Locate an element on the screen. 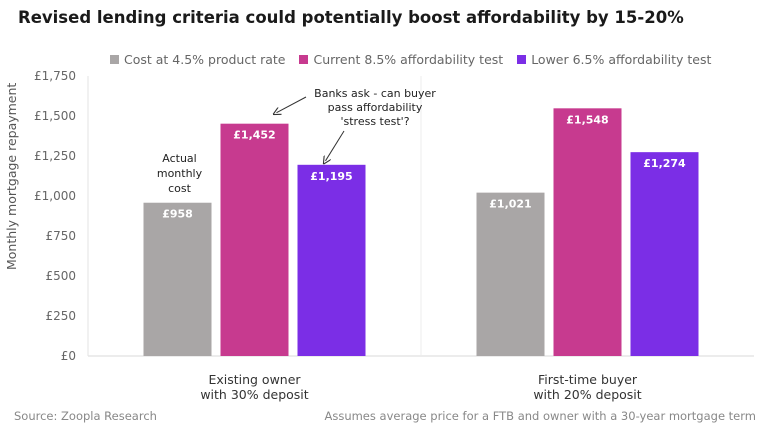 Image resolution: width=768 pixels, height=432 pixels. y-tick-label: £750 is located at coordinates (60, 236).